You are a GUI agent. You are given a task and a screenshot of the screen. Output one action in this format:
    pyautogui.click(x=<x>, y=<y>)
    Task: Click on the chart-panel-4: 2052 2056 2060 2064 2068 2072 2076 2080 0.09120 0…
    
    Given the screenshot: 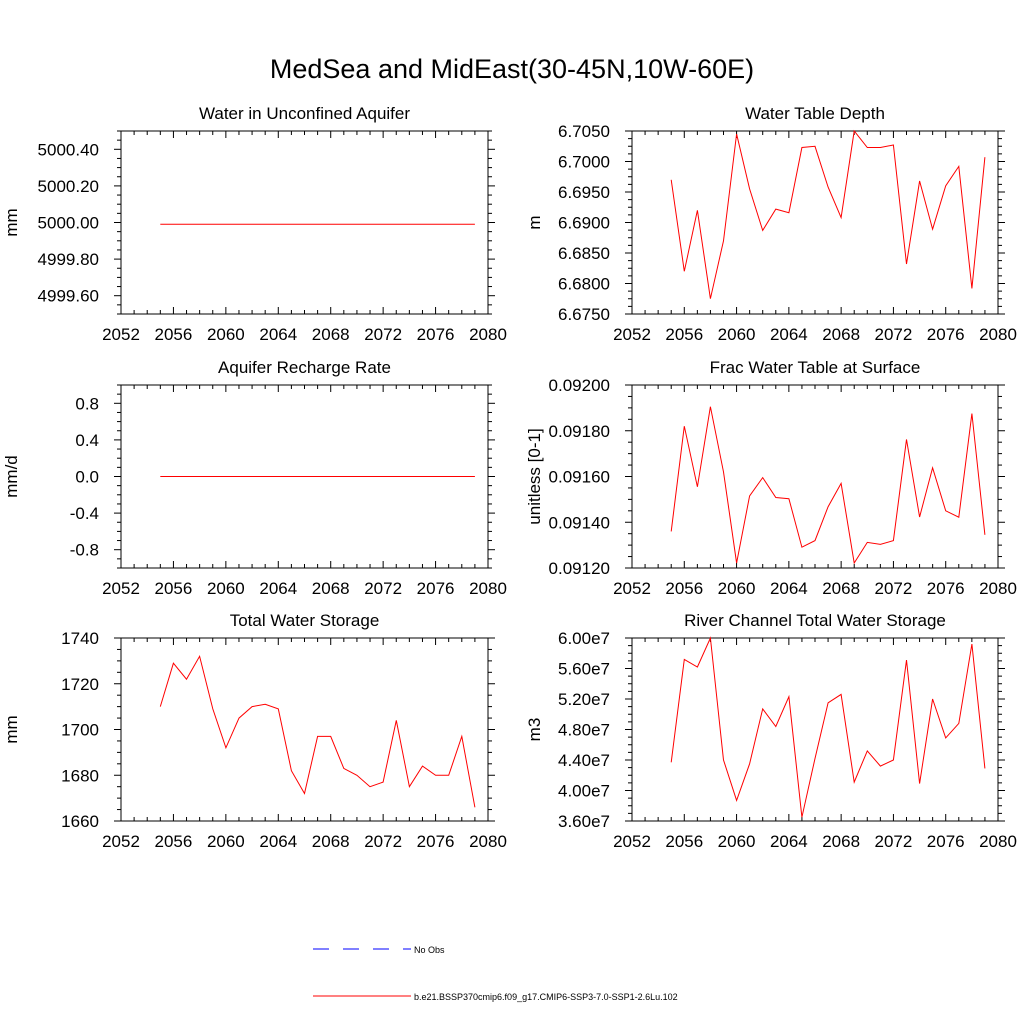 What is the action you would take?
    pyautogui.click(x=771, y=478)
    